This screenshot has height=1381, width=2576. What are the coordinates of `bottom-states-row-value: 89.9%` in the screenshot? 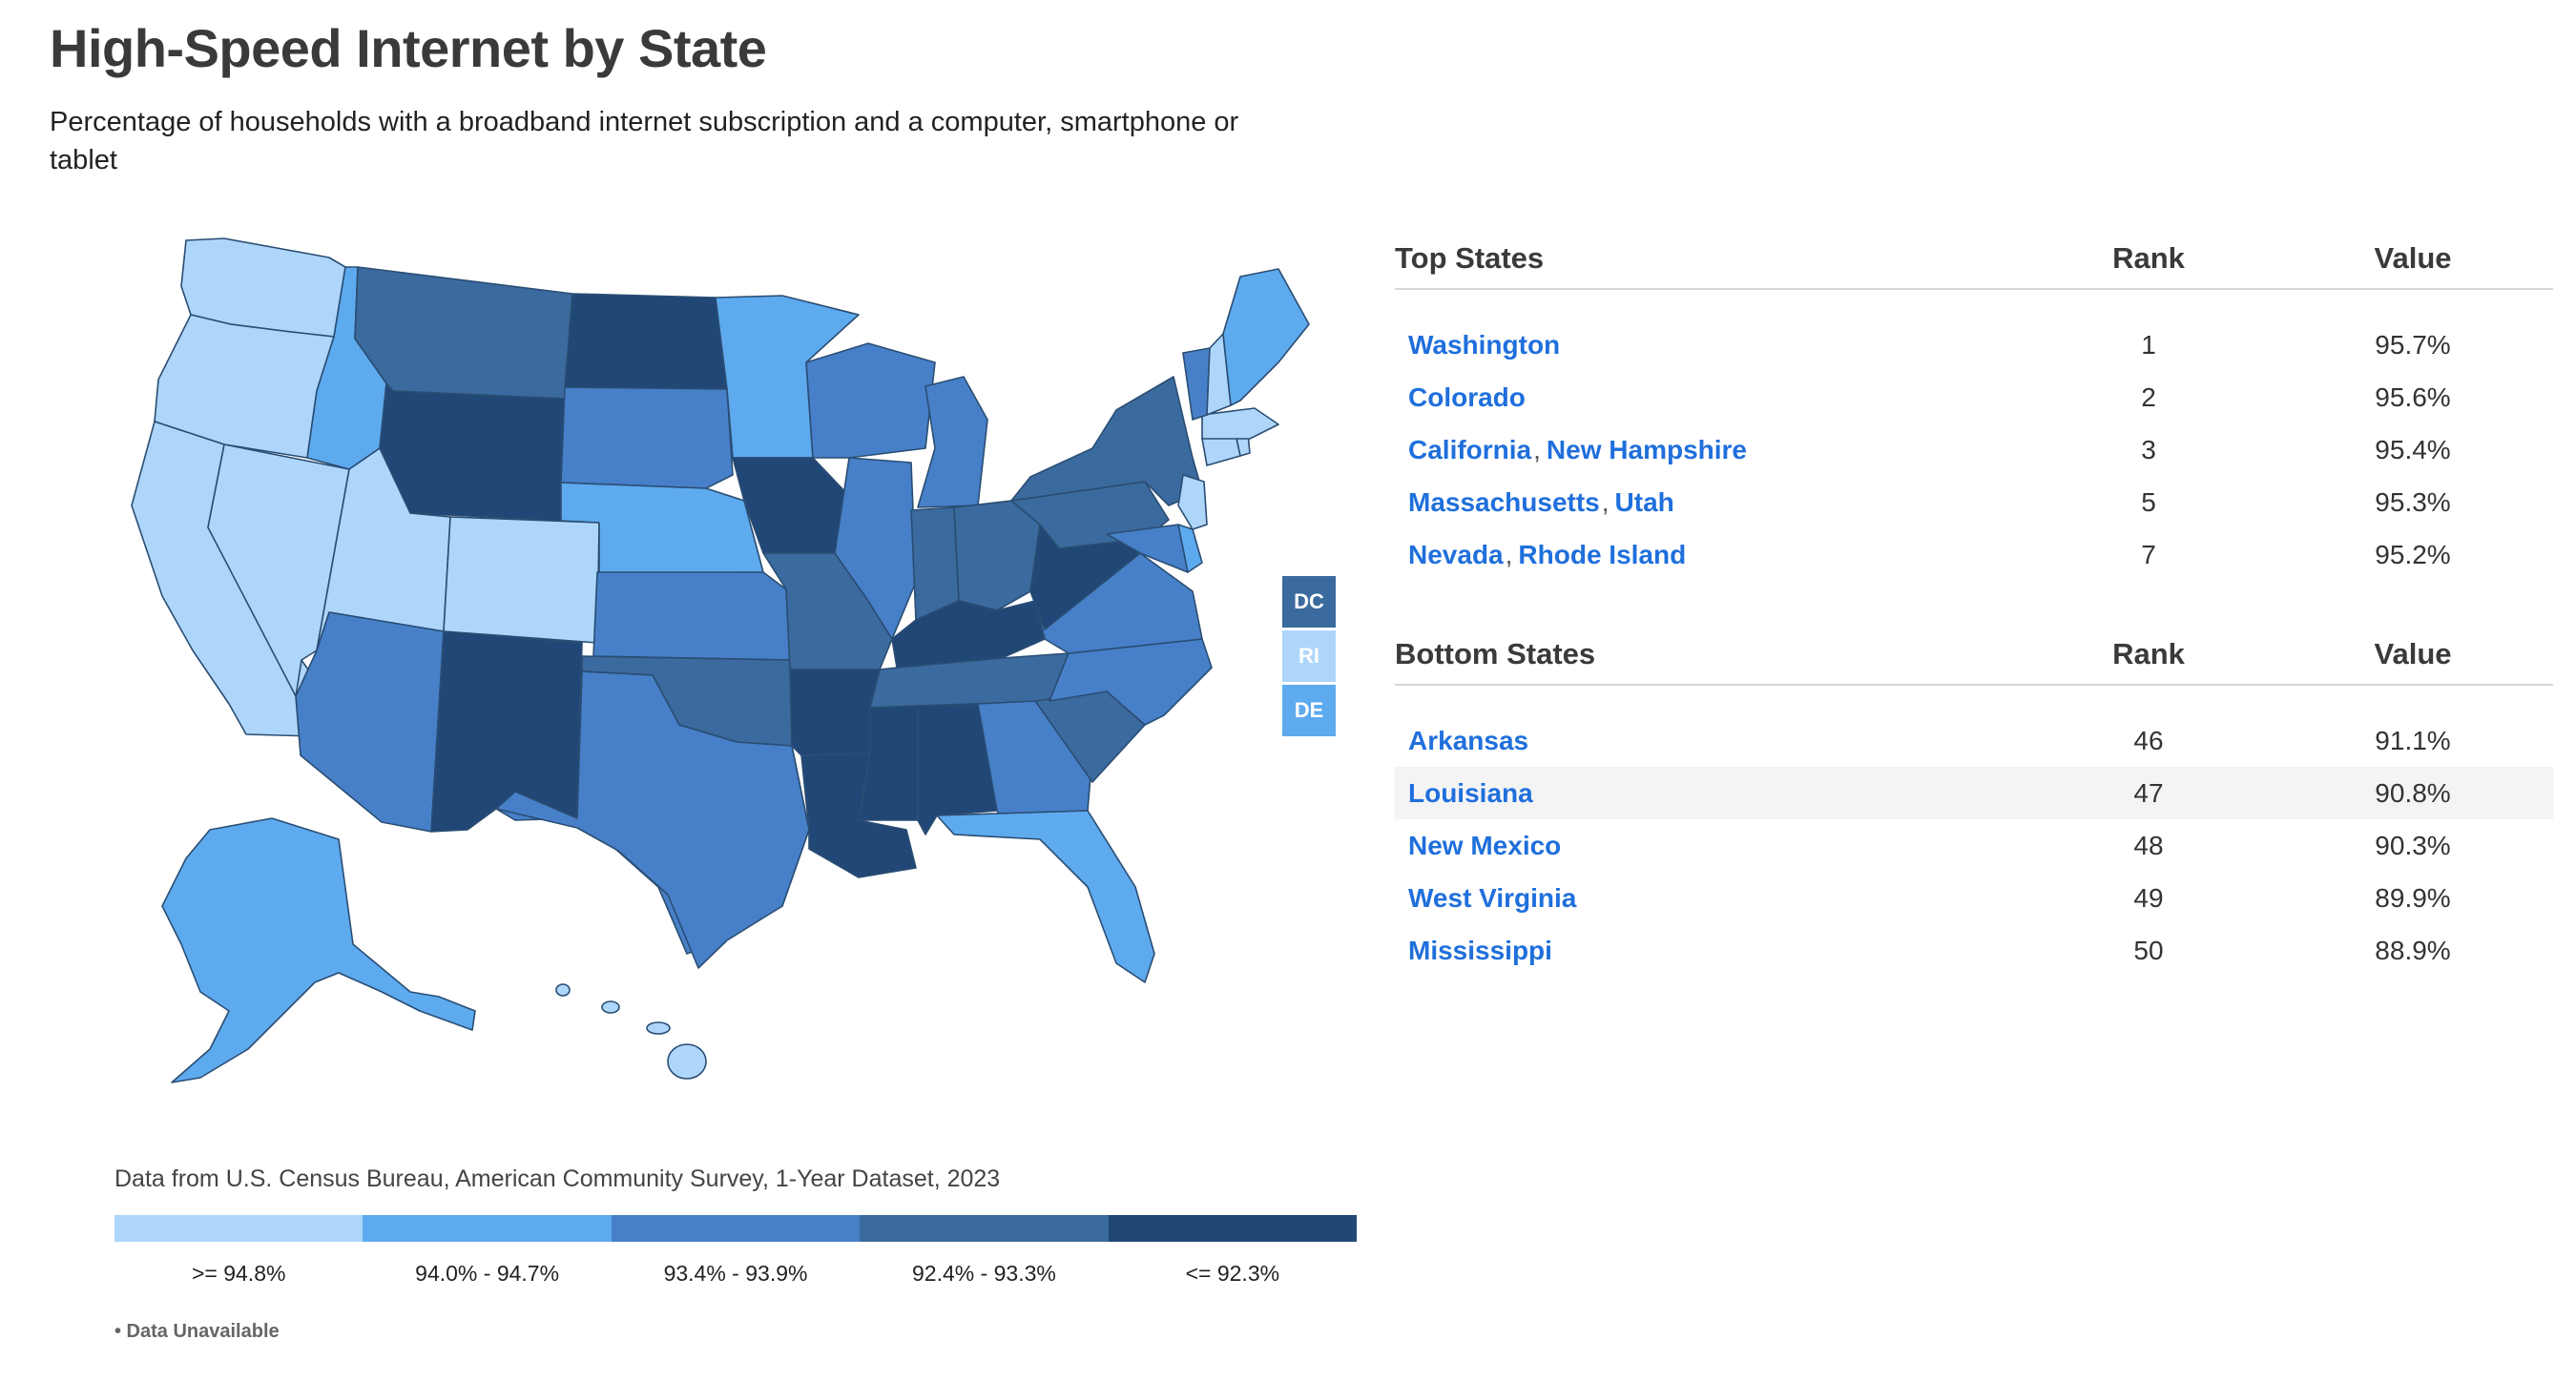 It's located at (2413, 897).